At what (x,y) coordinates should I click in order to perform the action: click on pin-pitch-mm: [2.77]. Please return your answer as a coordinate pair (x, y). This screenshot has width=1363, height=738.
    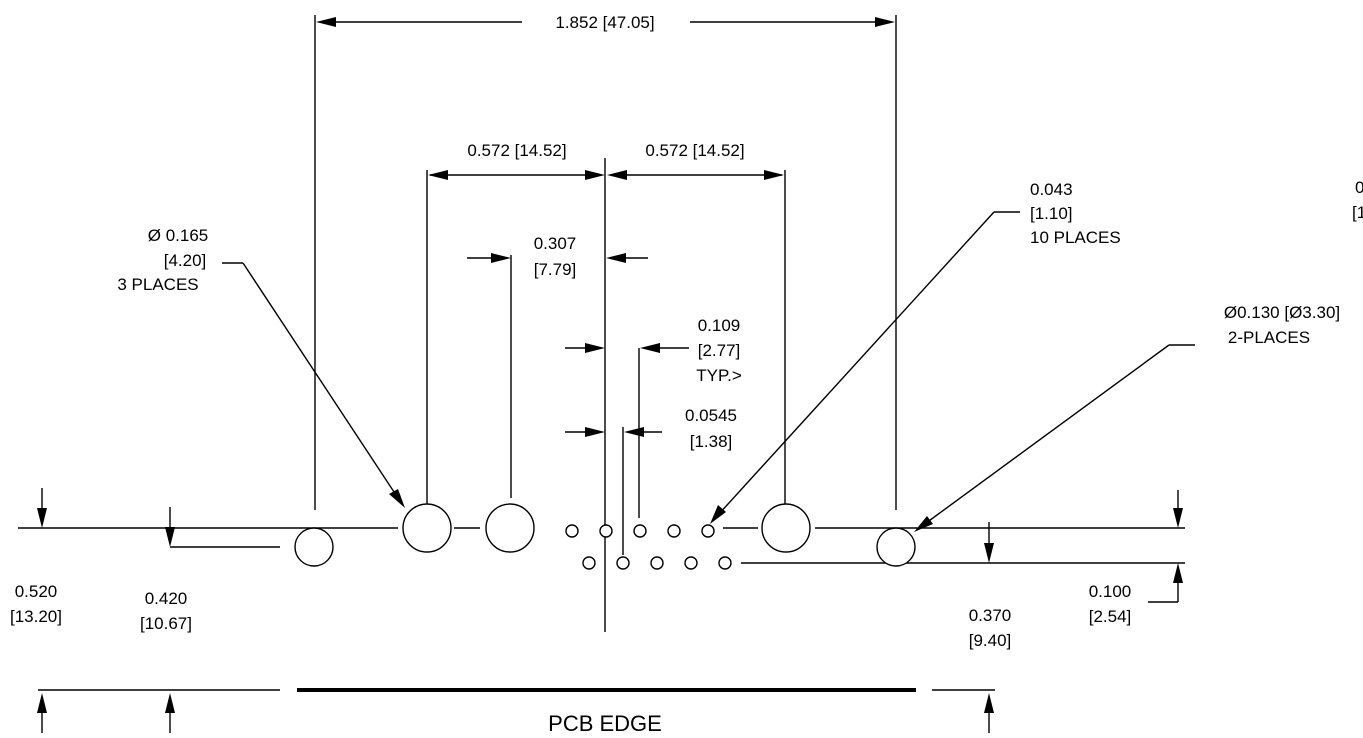
    Looking at the image, I should click on (719, 350).